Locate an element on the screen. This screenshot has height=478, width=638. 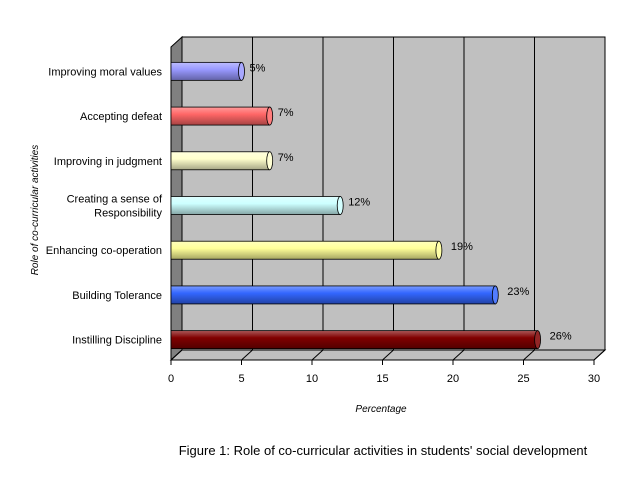
category-label: Improving in judgment is located at coordinates (108, 162).